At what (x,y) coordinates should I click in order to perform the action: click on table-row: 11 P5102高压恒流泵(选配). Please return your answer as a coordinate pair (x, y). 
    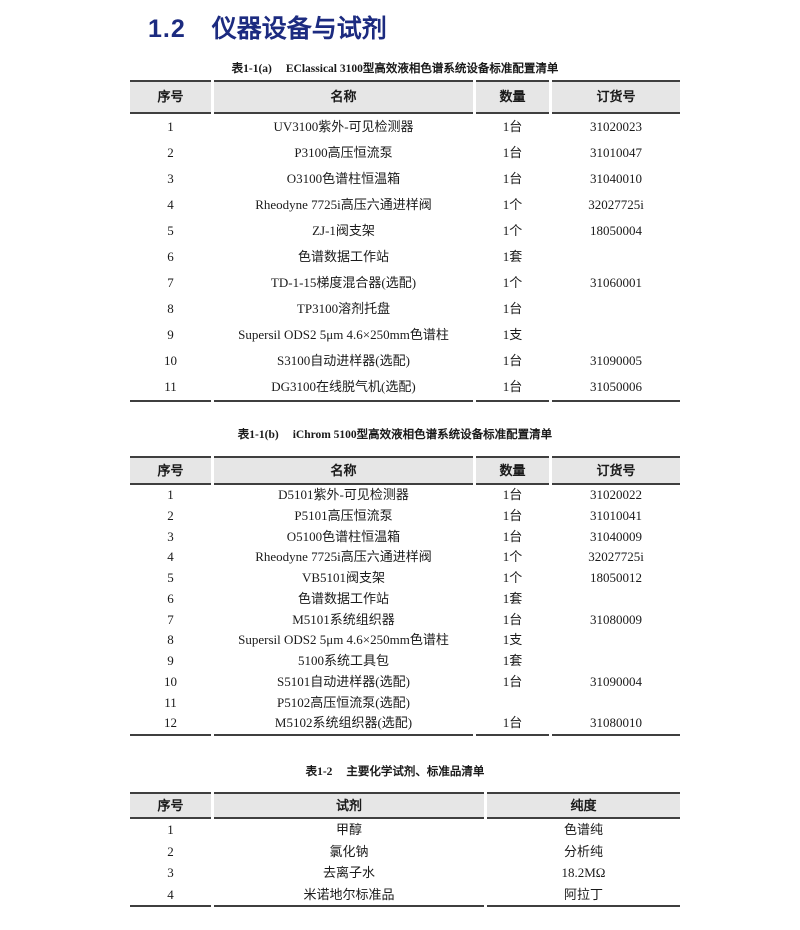
    Looking at the image, I should click on (405, 703).